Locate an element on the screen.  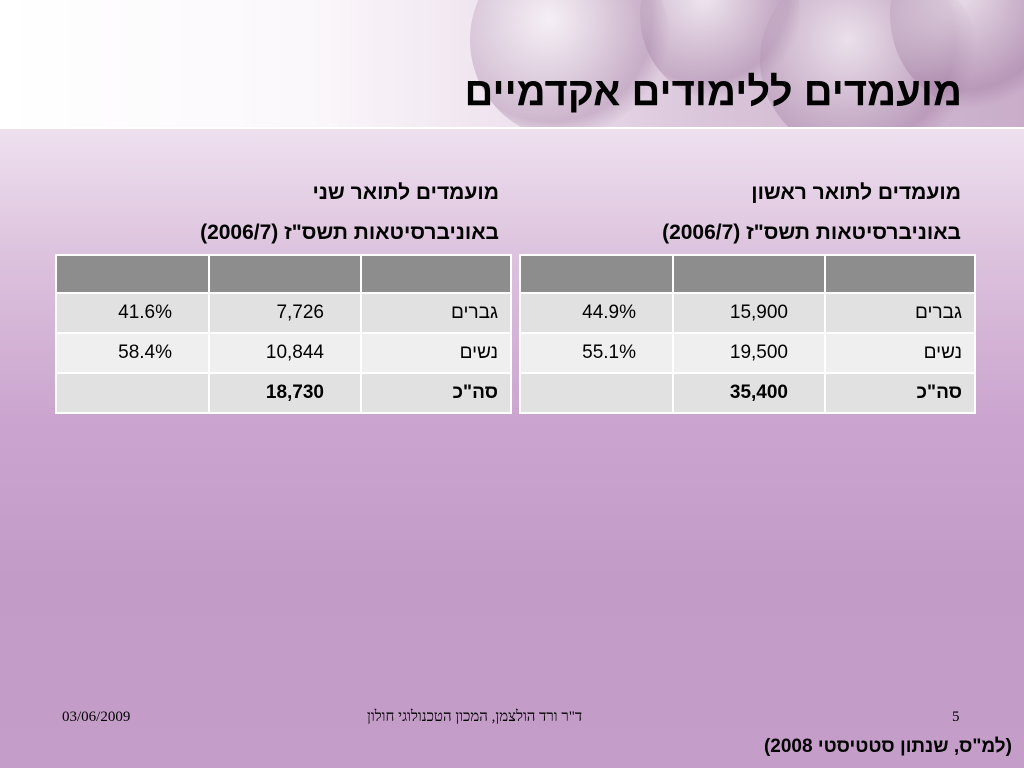
row-count: 7,726 is located at coordinates (285, 313).